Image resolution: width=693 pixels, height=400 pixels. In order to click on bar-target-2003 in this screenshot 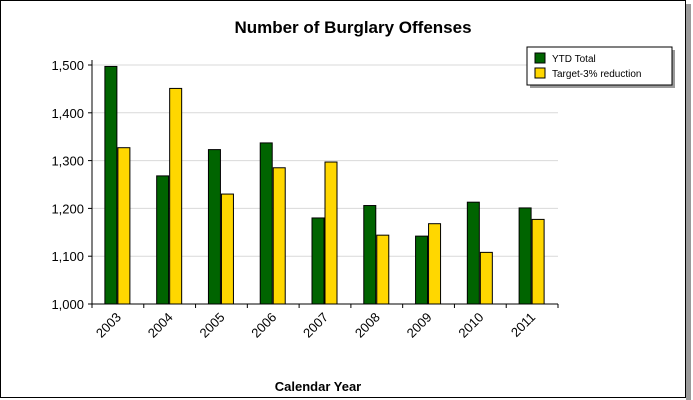, I will do `click(124, 226)`.